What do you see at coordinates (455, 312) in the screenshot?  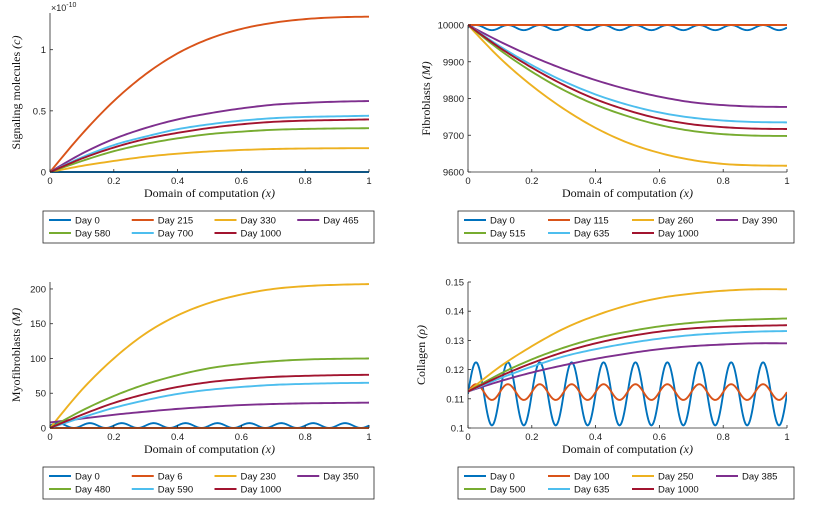 I see `y-tick-label: 0.14` at bounding box center [455, 312].